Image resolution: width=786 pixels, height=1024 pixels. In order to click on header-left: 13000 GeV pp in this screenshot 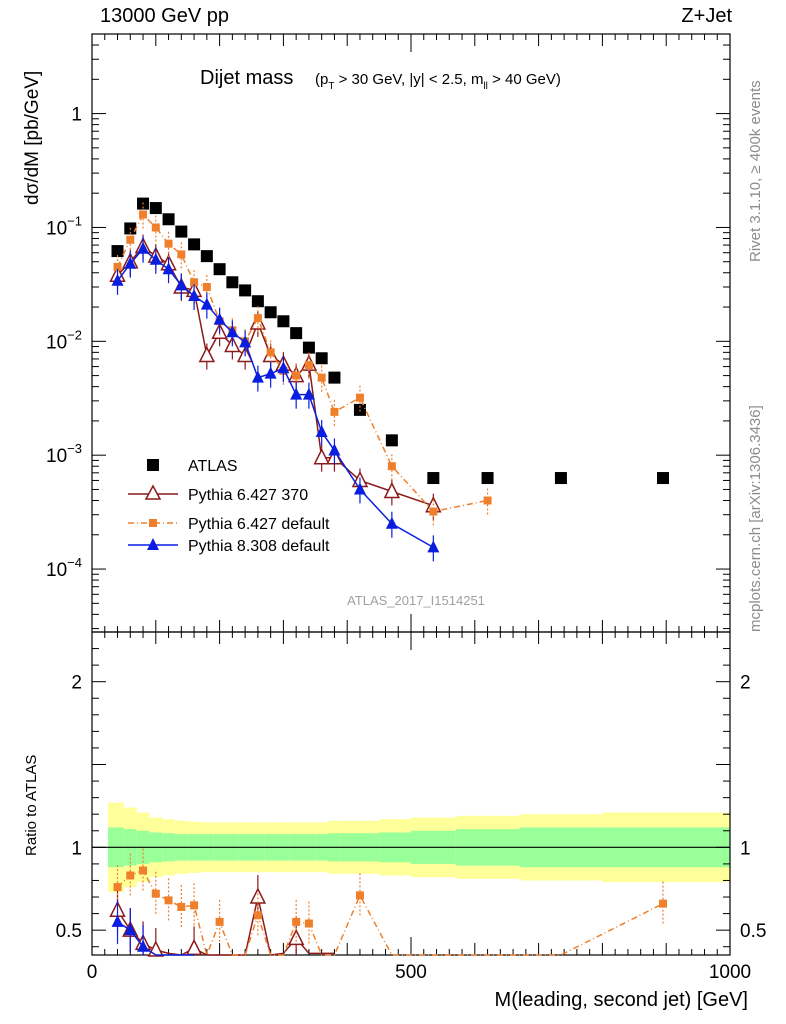, I will do `click(164, 16)`.